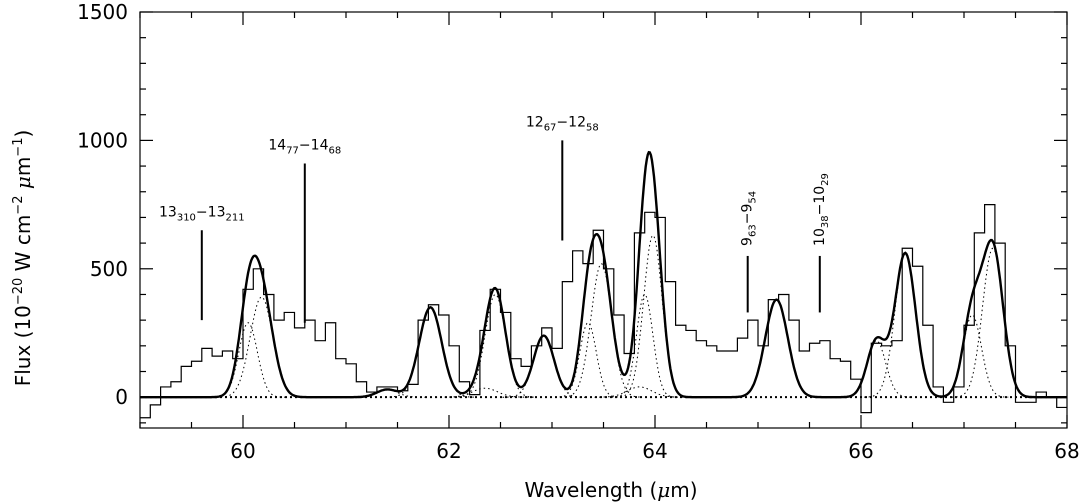 This screenshot has height=502, width=1083. I want to click on annotation-label-part: 67, so click(550, 127).